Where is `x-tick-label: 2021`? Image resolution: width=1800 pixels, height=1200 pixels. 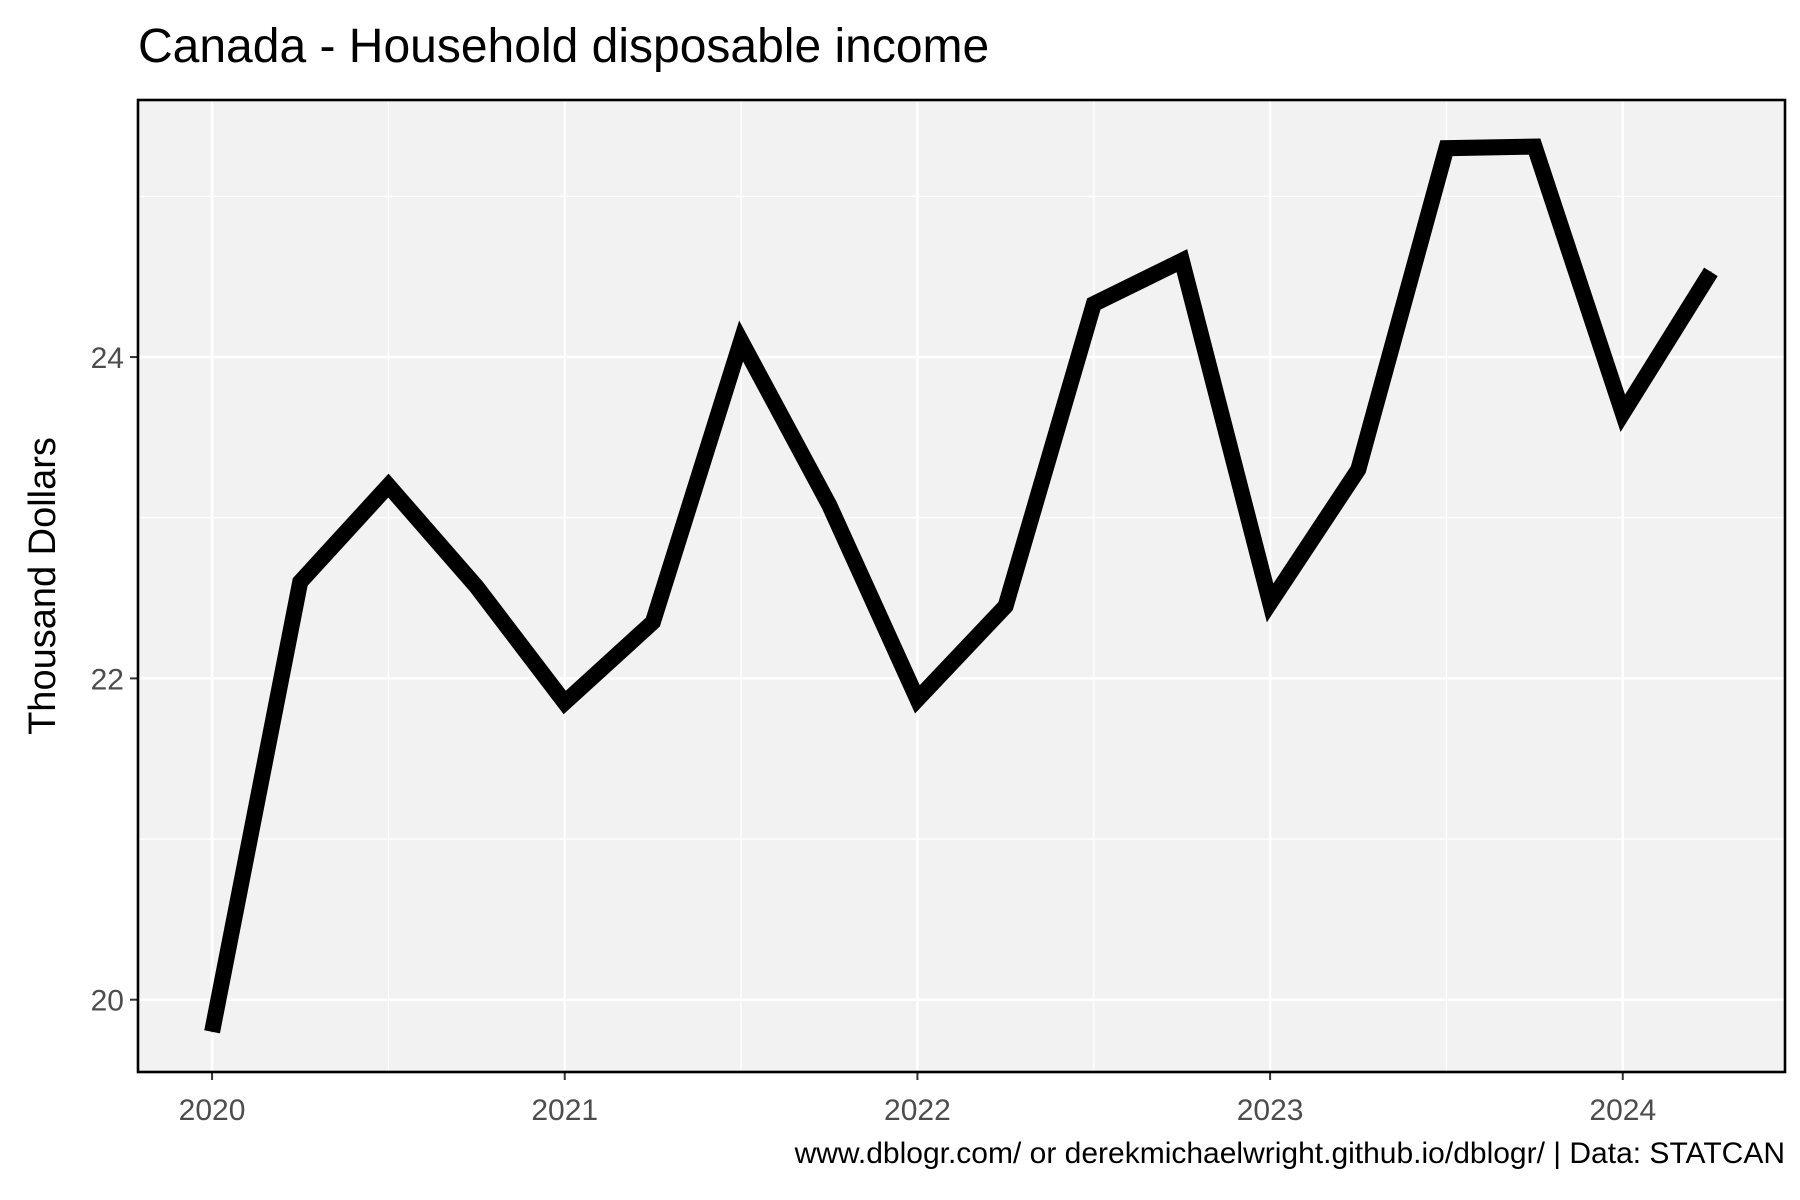 x-tick-label: 2021 is located at coordinates (564, 1110).